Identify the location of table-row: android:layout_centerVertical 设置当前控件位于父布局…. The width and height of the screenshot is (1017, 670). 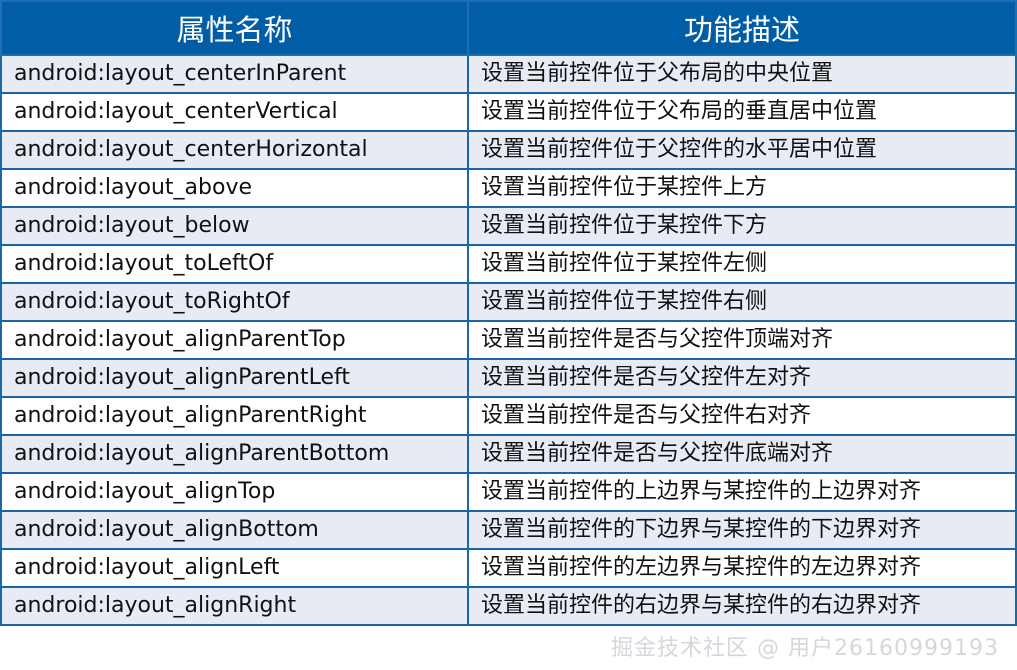
(508, 112).